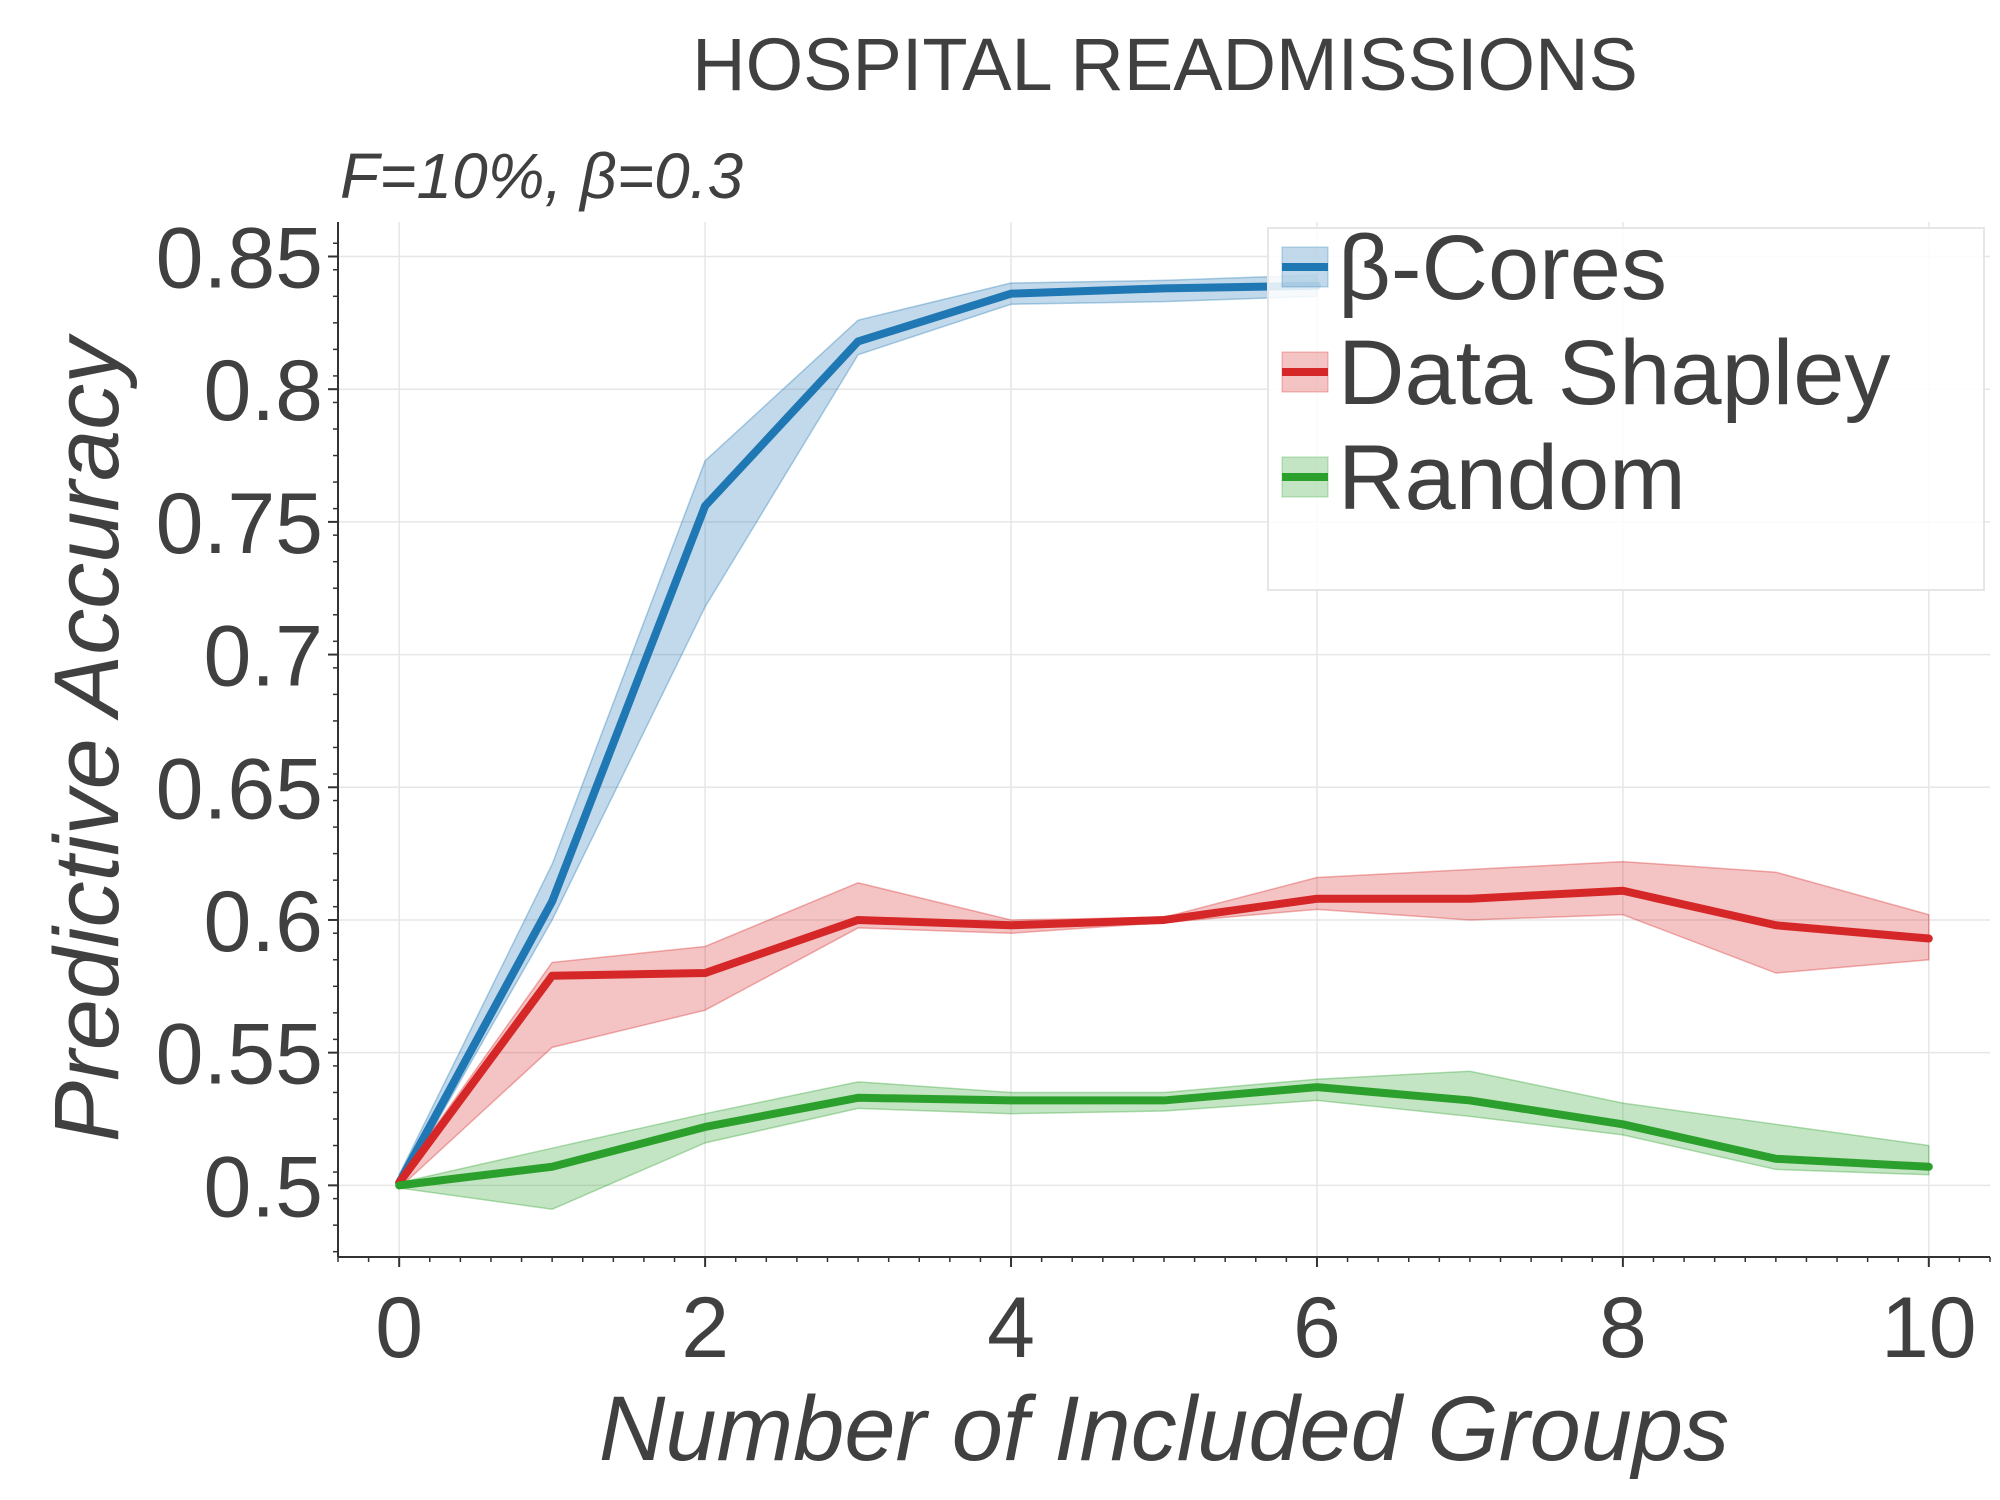  I want to click on legend-entry: Random, so click(1483, 478).